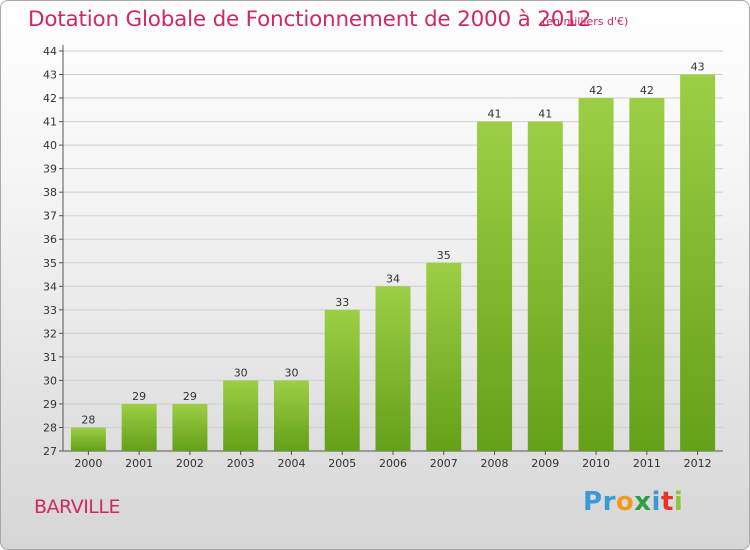 This screenshot has width=750, height=550. Describe the element at coordinates (50, 310) in the screenshot. I see `y-tick-label: 33` at that location.